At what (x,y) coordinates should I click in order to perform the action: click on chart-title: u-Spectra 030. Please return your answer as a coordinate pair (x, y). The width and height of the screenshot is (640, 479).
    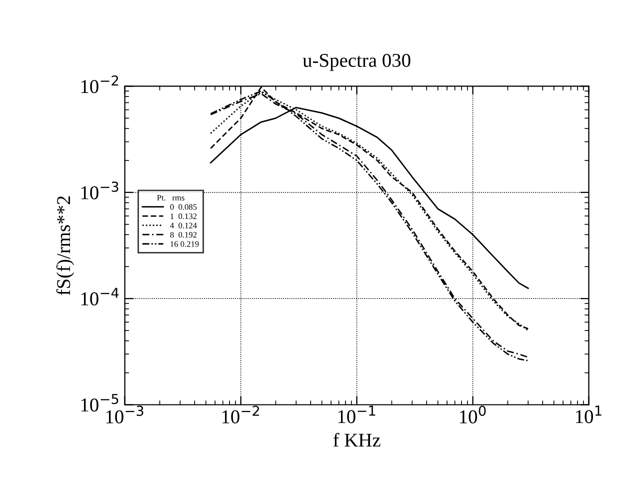
    Looking at the image, I should click on (356, 62).